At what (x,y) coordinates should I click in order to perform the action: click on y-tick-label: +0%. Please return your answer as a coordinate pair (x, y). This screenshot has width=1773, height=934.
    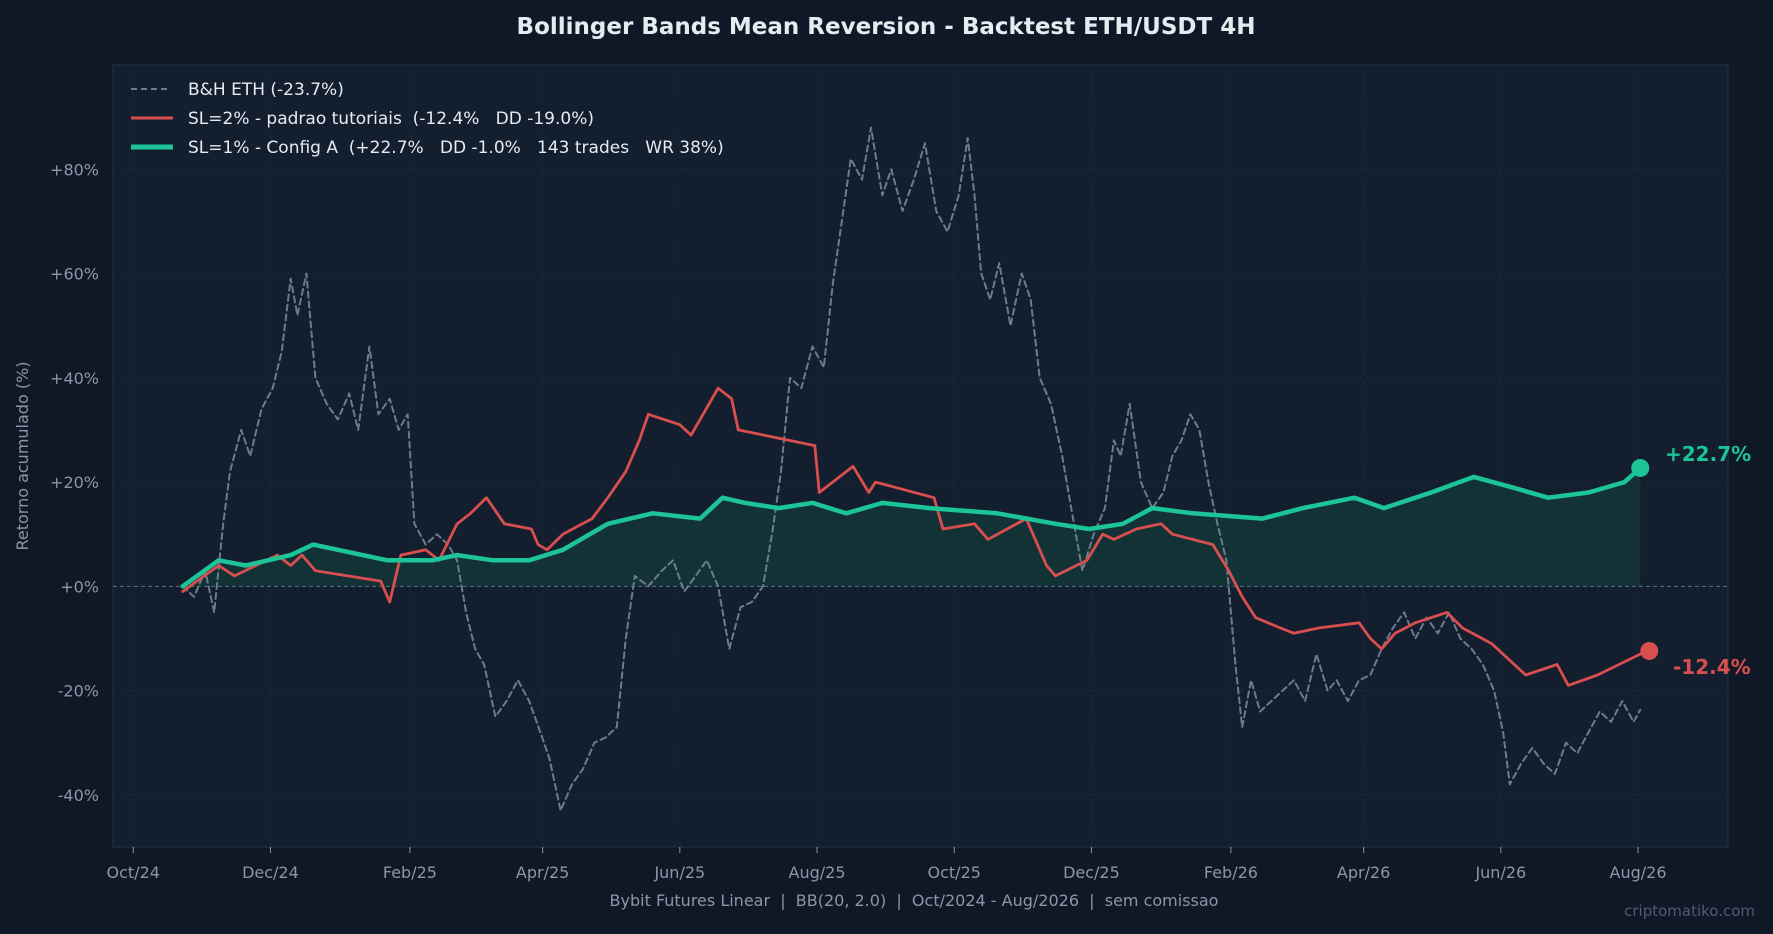
    Looking at the image, I should click on (79, 586).